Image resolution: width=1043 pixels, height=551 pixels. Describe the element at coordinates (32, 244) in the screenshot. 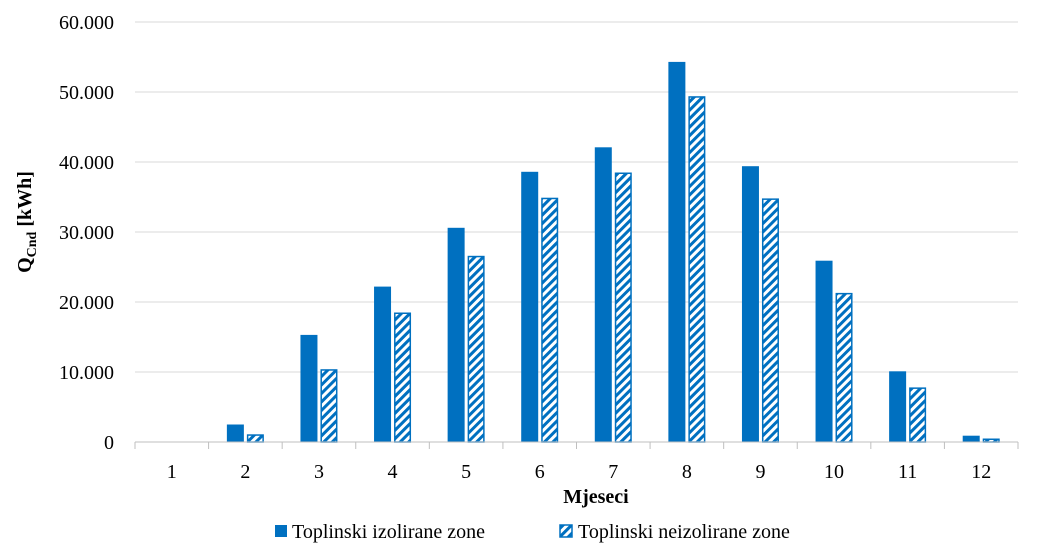

I see `y-axis-title-subscript: Cnd` at that location.